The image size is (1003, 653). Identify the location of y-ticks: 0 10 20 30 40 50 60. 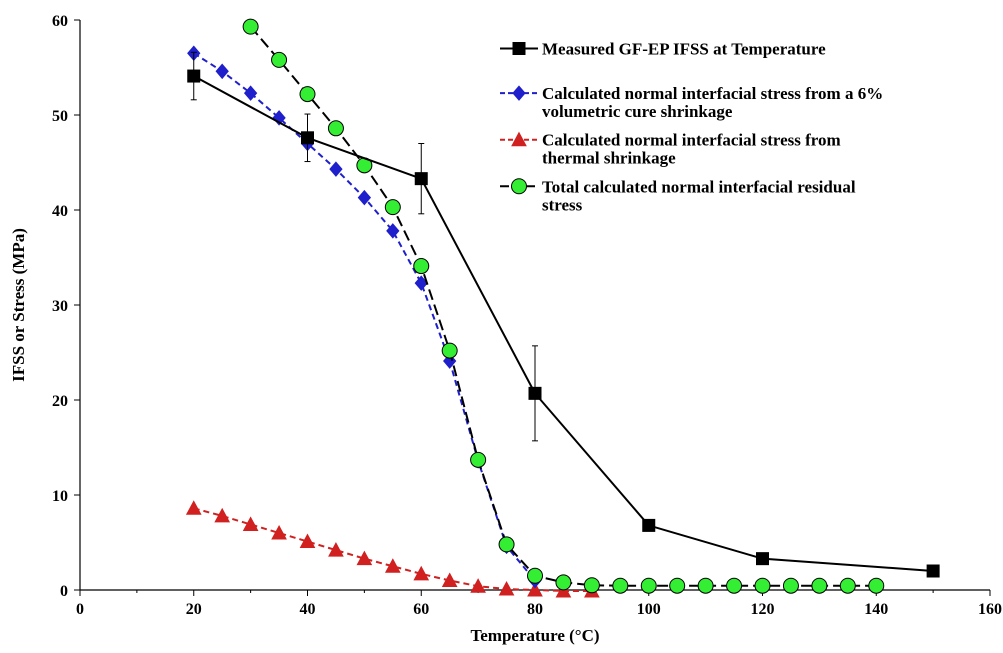
(66, 306).